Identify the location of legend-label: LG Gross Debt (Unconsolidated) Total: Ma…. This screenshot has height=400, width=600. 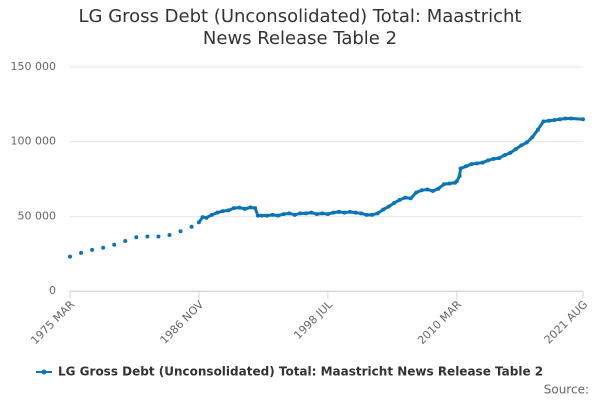
(300, 372).